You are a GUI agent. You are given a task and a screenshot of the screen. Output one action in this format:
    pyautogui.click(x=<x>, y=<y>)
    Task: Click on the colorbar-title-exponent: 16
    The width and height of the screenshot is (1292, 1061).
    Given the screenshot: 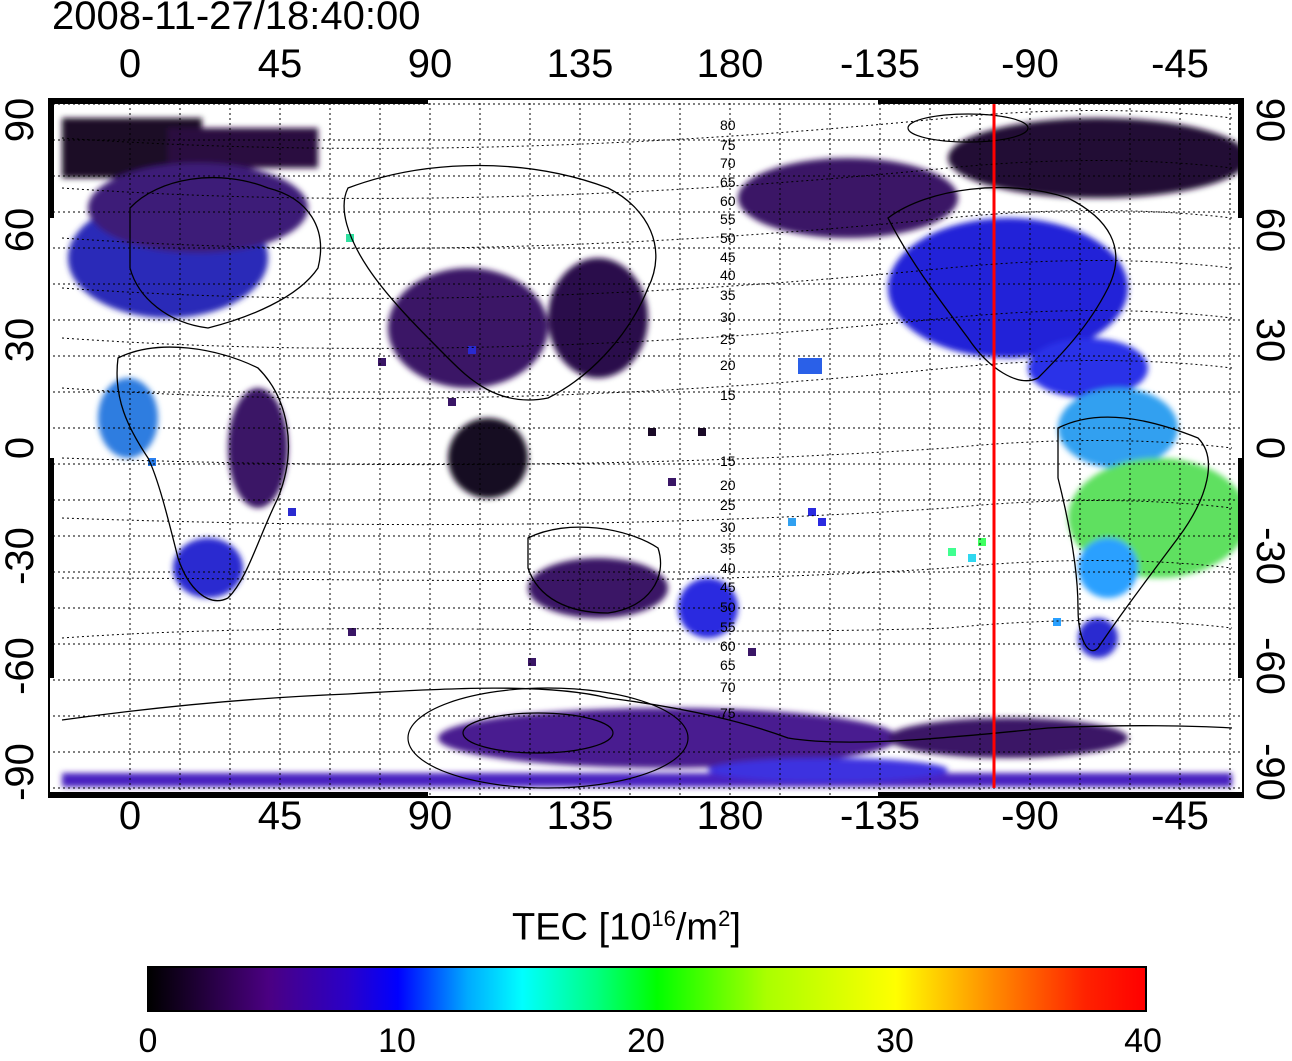 What is the action you would take?
    pyautogui.click(x=663, y=918)
    